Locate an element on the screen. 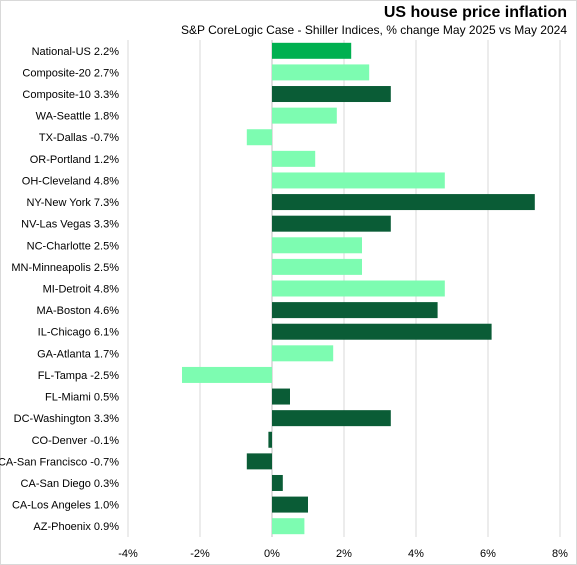 The image size is (577, 565). category-label: MI-Detroit 4.8% is located at coordinates (81, 290).